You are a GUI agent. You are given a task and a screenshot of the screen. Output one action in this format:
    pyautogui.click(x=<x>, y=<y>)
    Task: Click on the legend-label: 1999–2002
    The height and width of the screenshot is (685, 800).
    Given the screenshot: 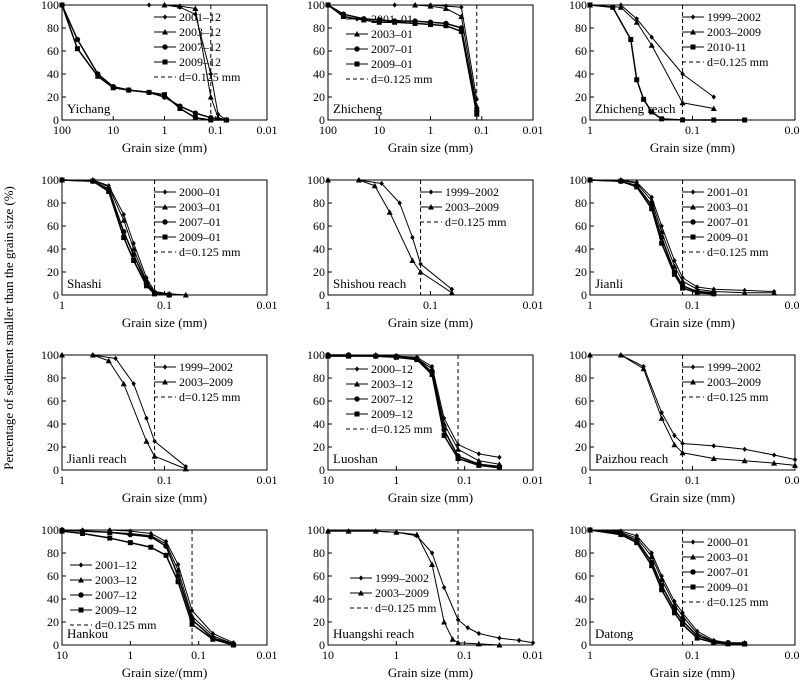 What is the action you would take?
    pyautogui.click(x=734, y=367)
    